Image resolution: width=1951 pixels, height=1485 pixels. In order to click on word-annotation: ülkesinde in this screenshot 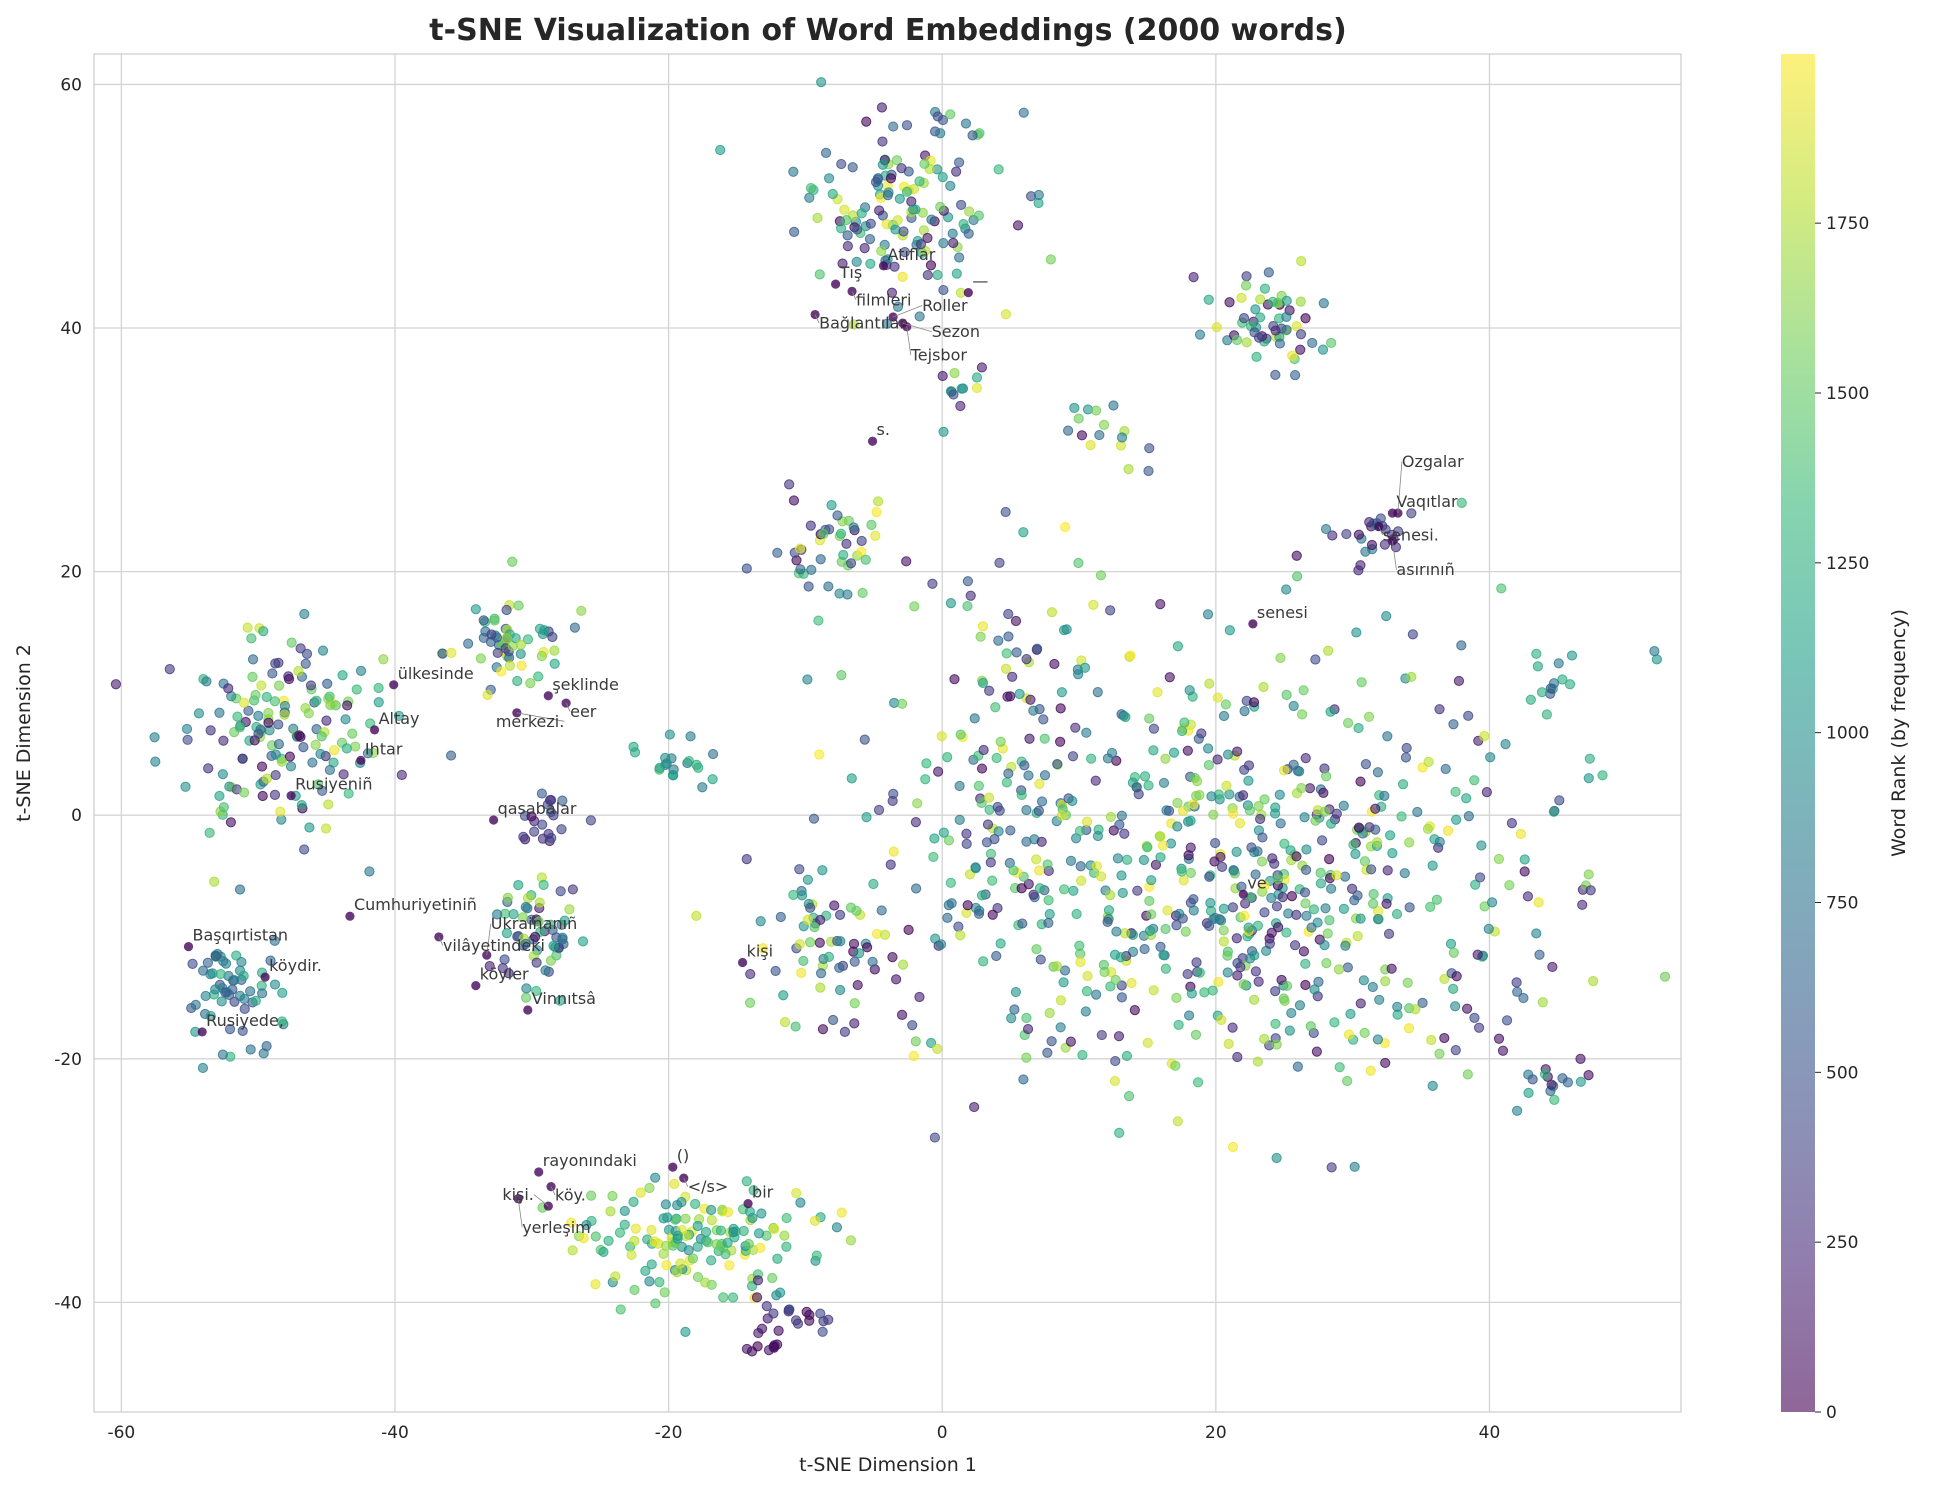, I will do `click(436, 673)`.